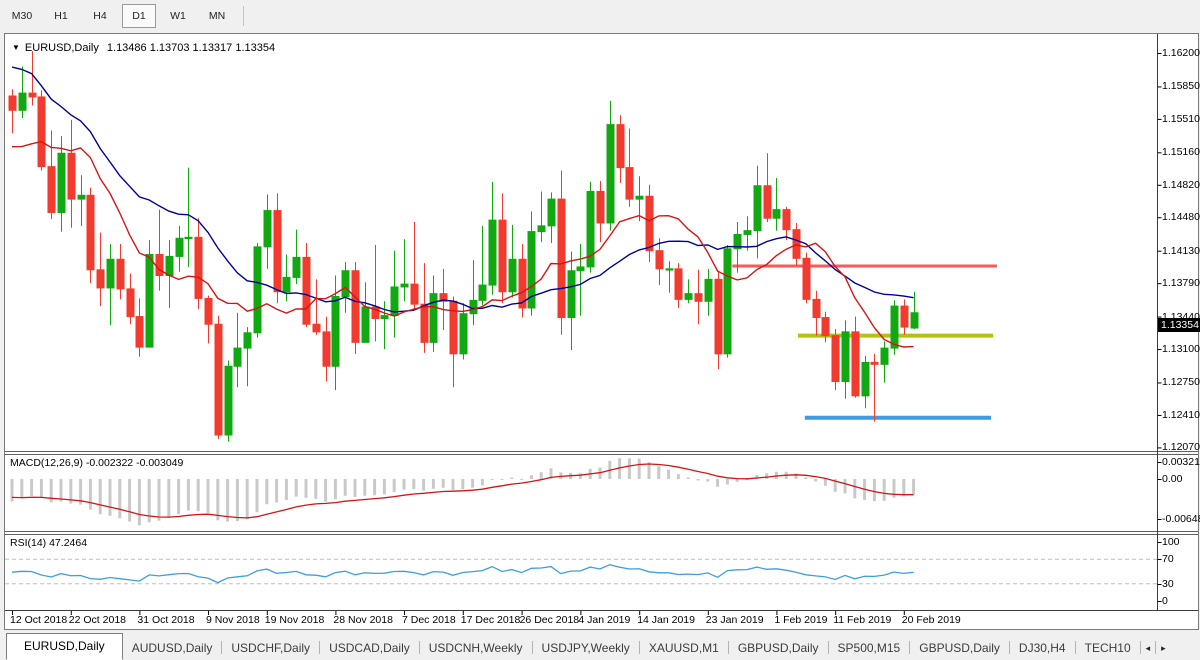 This screenshot has height=660, width=1200. What do you see at coordinates (1181, 152) in the screenshot?
I see `price-axis-label: 1.15160` at bounding box center [1181, 152].